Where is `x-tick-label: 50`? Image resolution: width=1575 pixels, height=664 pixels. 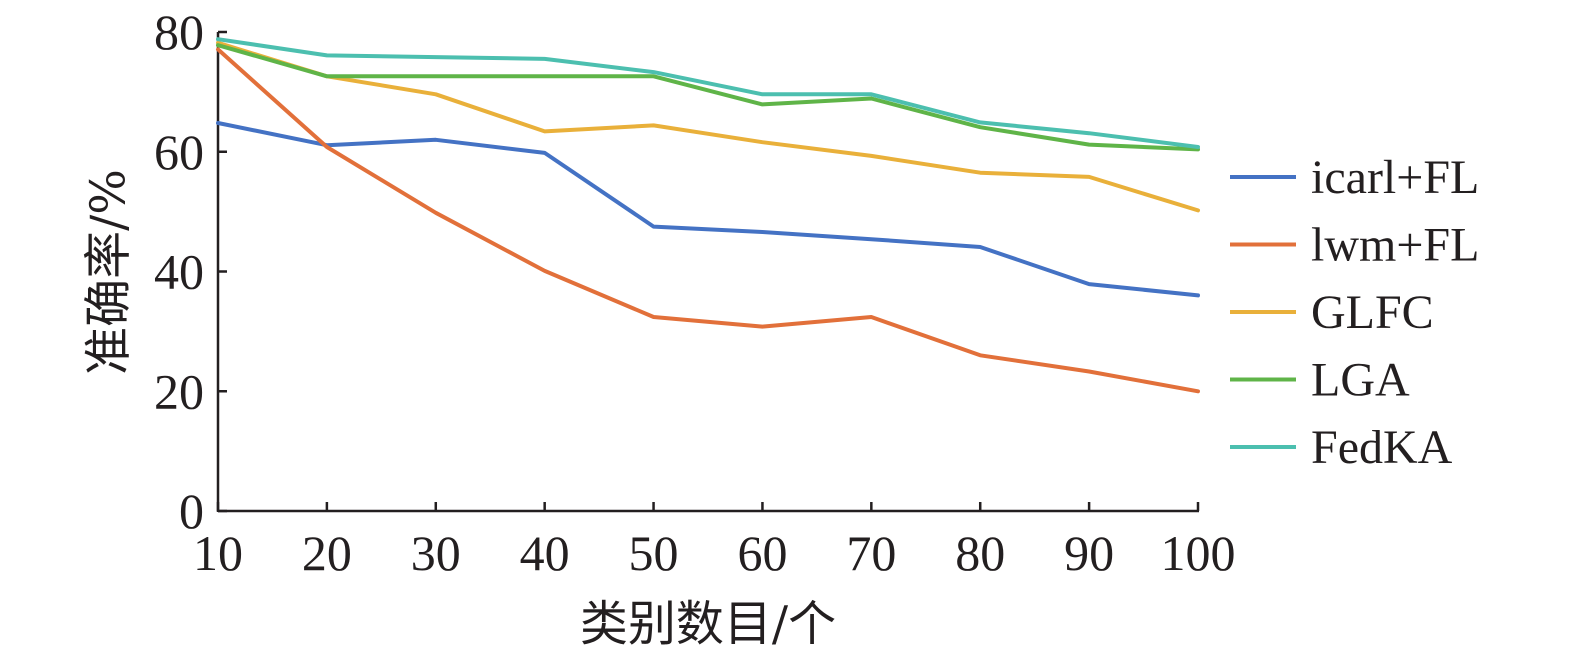
x-tick-label: 50 is located at coordinates (654, 553).